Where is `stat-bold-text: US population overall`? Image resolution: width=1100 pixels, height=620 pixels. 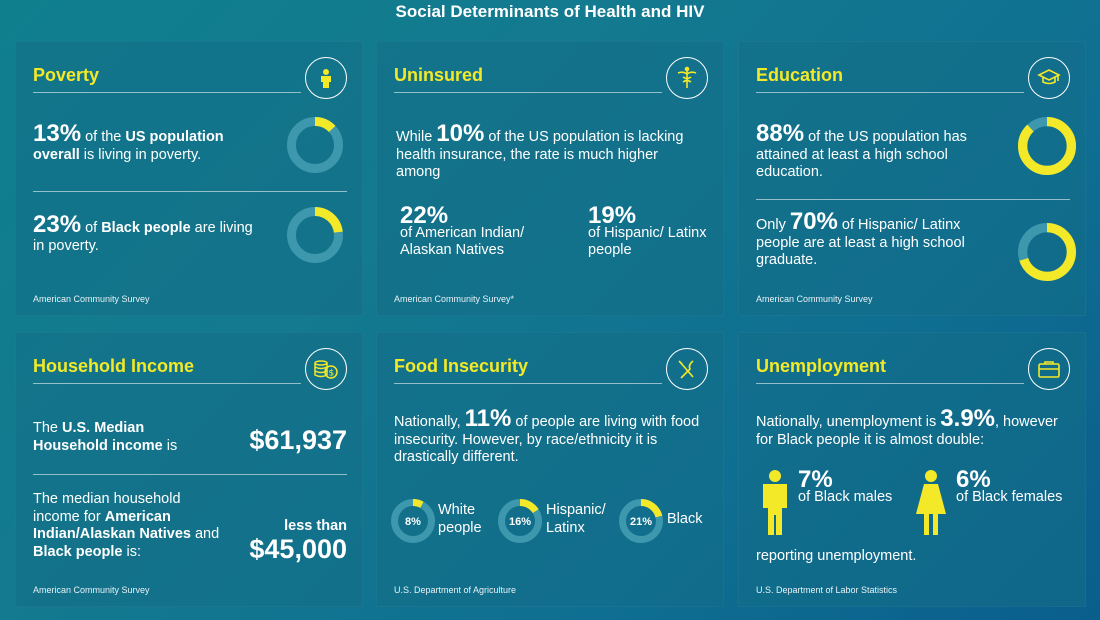 stat-bold-text: US population overall is located at coordinates (128, 146).